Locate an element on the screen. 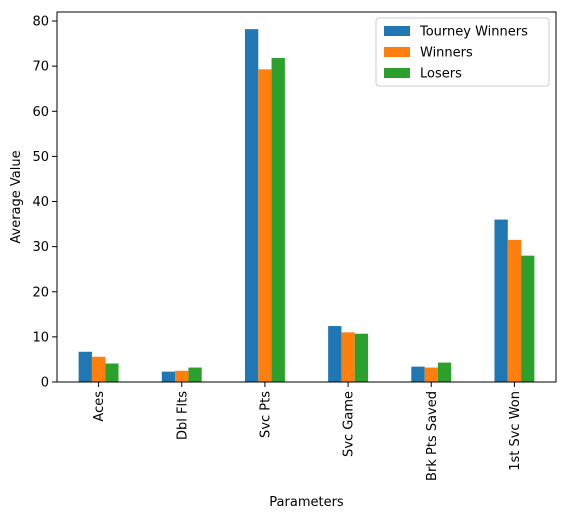 Image resolution: width=566 pixels, height=518 pixels. y-tick-label: 80 is located at coordinates (40, 22).